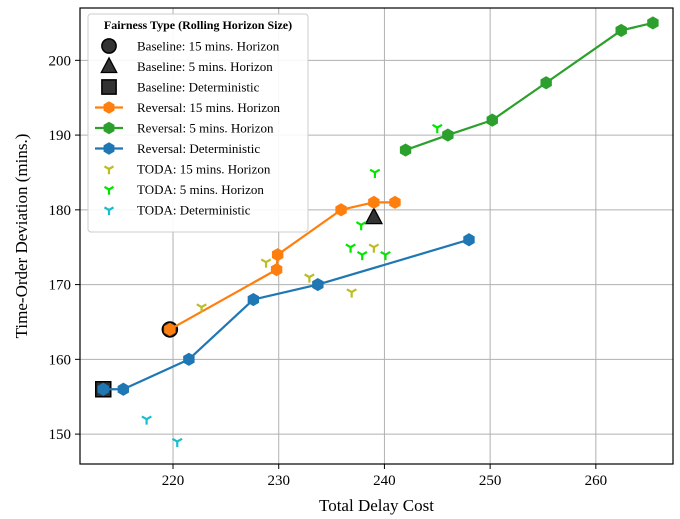 This screenshot has height=519, width=680. I want to click on x-tick-label: 220, so click(173, 481).